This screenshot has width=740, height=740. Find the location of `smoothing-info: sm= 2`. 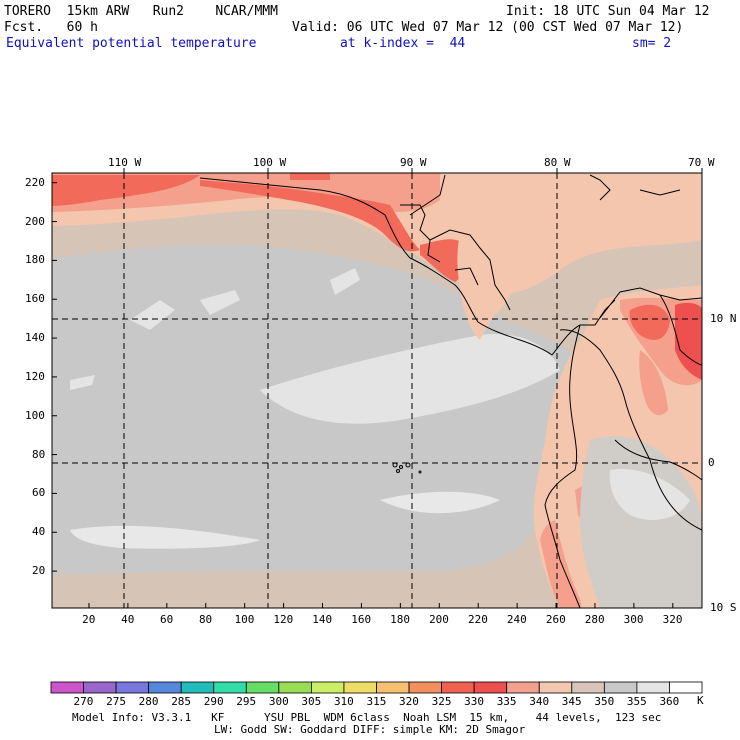

smoothing-info: sm= 2 is located at coordinates (652, 43).